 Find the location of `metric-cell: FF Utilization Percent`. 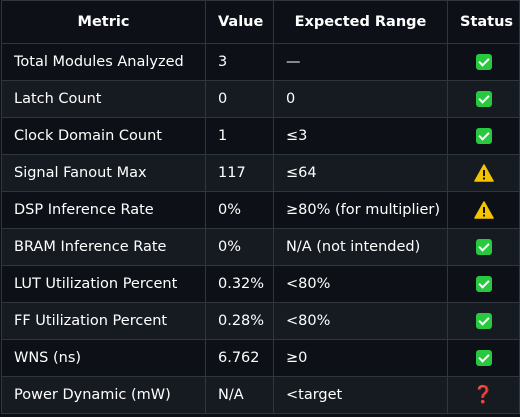

metric-cell: FF Utilization Percent is located at coordinates (103, 321).